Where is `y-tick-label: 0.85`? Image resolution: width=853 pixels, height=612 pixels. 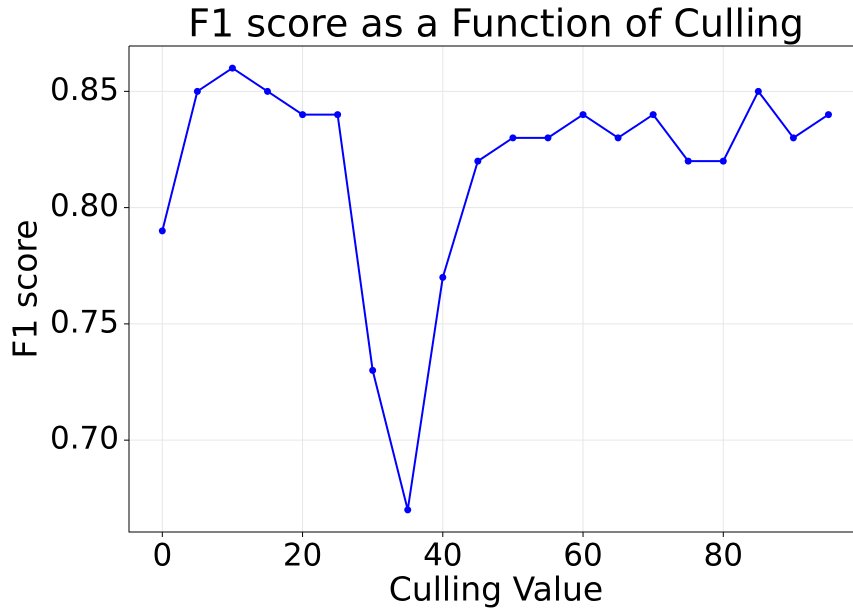 y-tick-label: 0.85 is located at coordinates (84, 90).